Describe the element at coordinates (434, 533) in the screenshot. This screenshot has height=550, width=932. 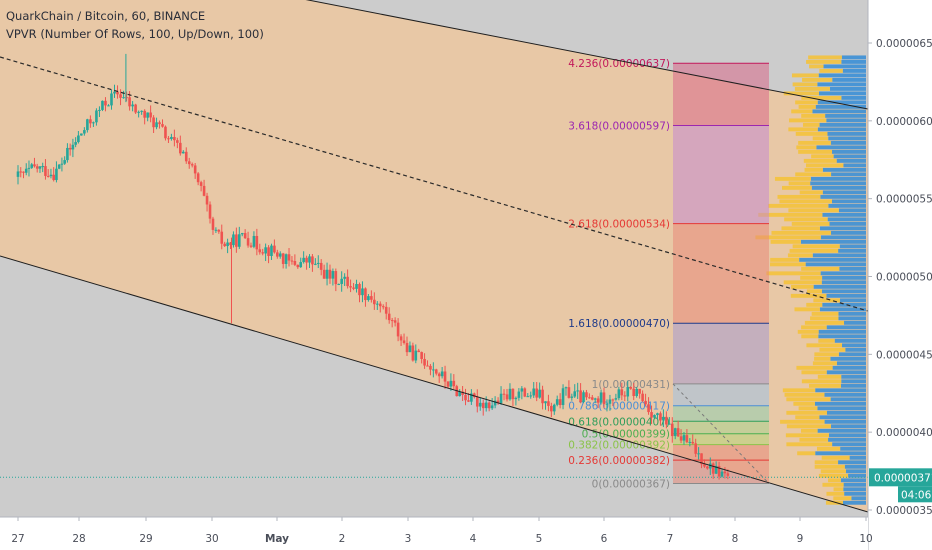
I see `time-axis-background` at that location.